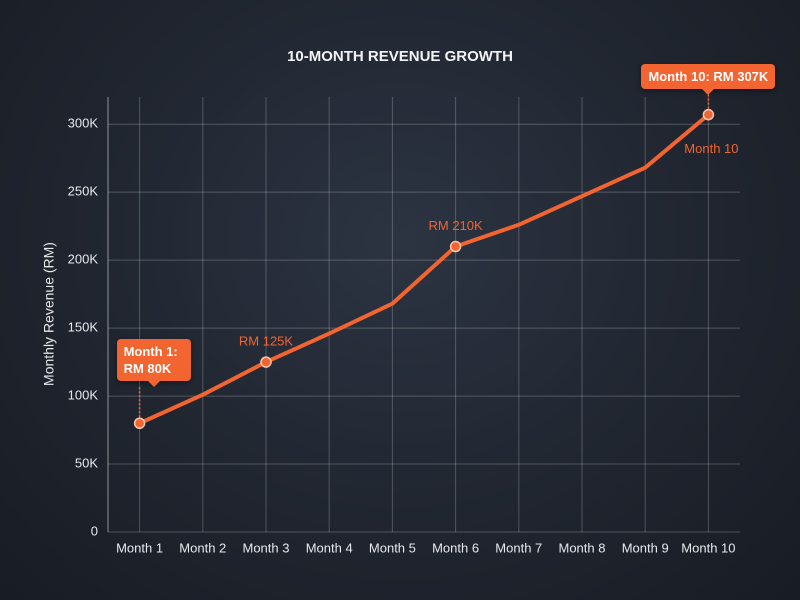  I want to click on x-tick-label: Month 8, so click(582, 547).